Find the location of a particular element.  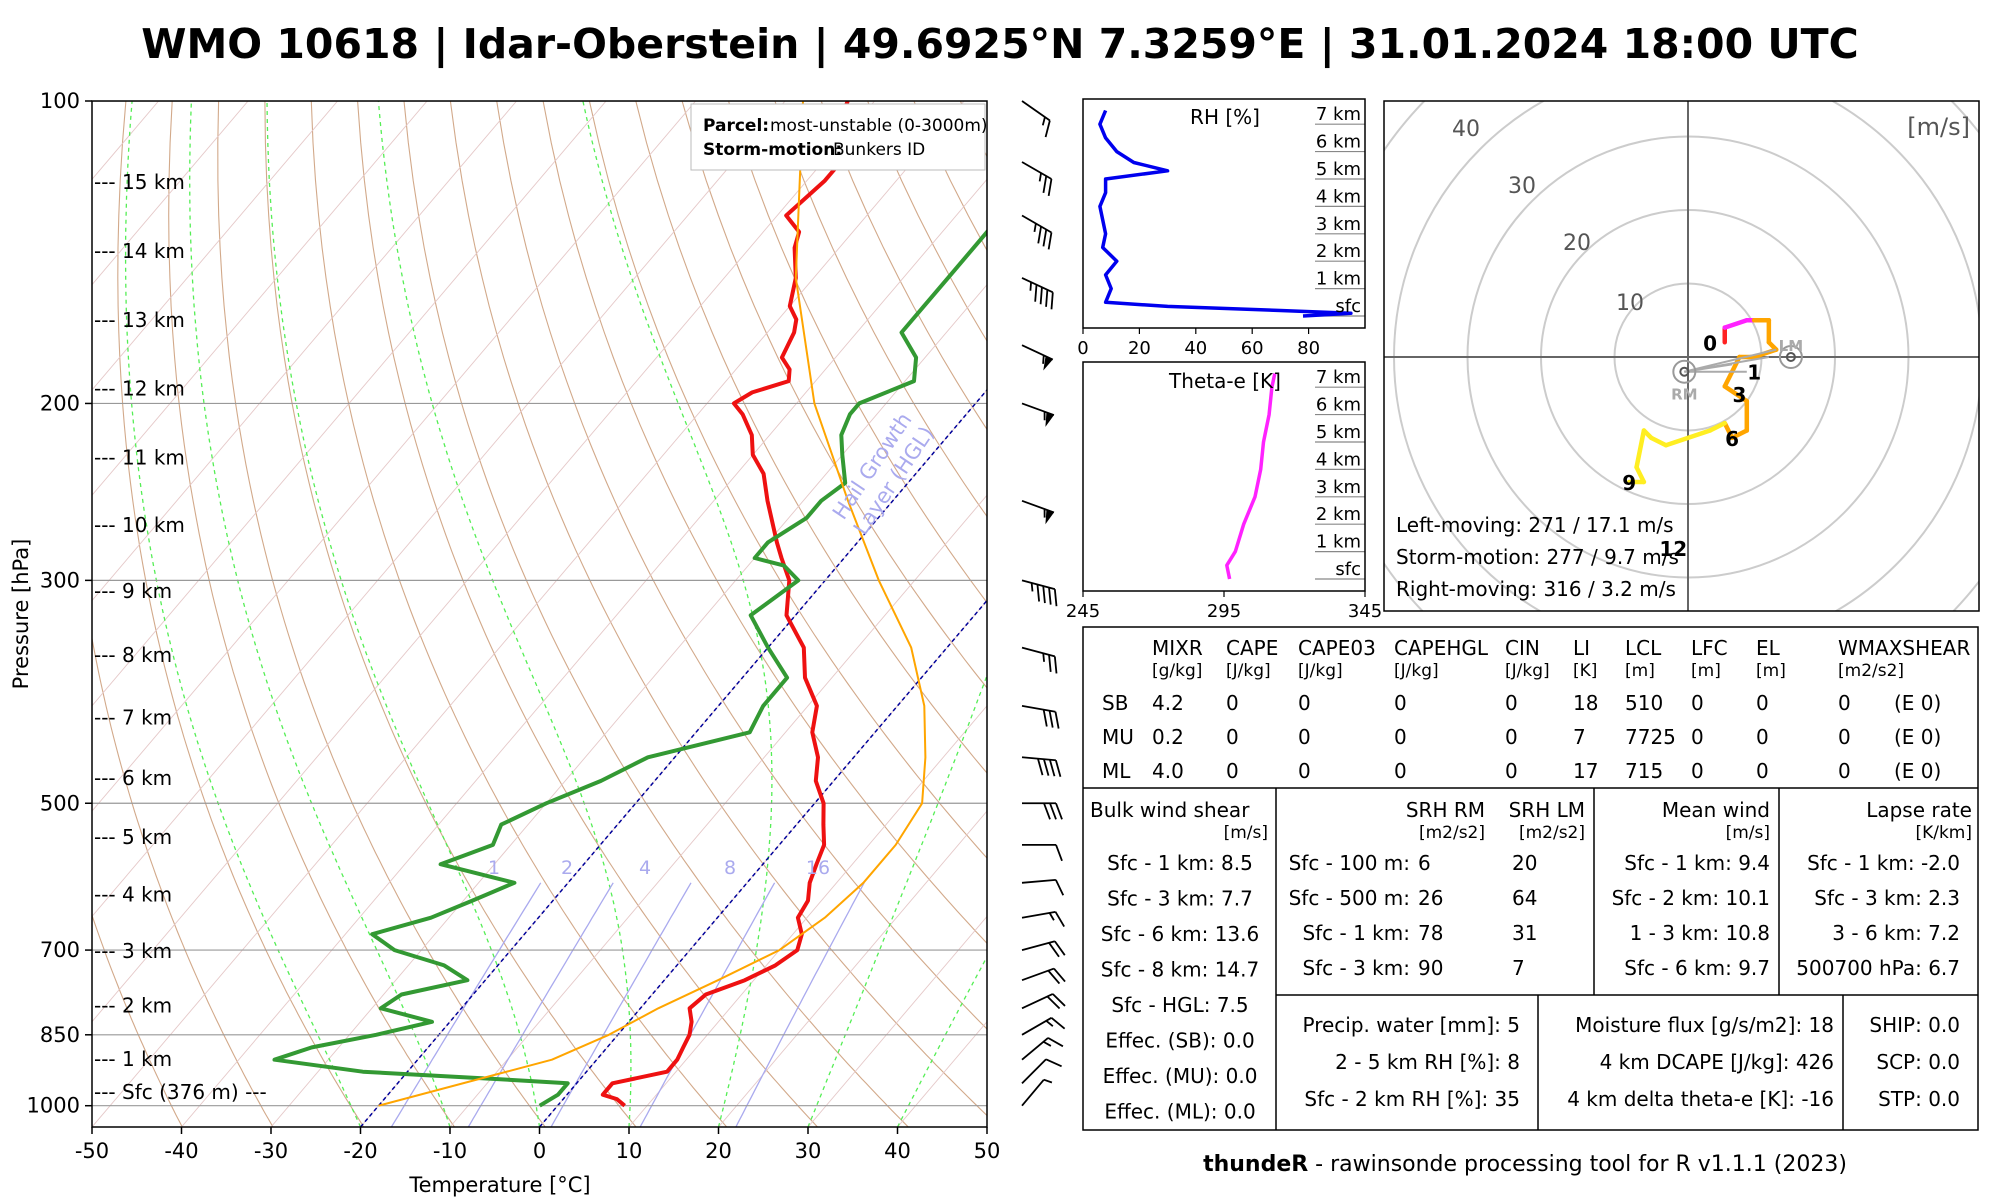

height-marker-12: 12 is located at coordinates (1673, 549).